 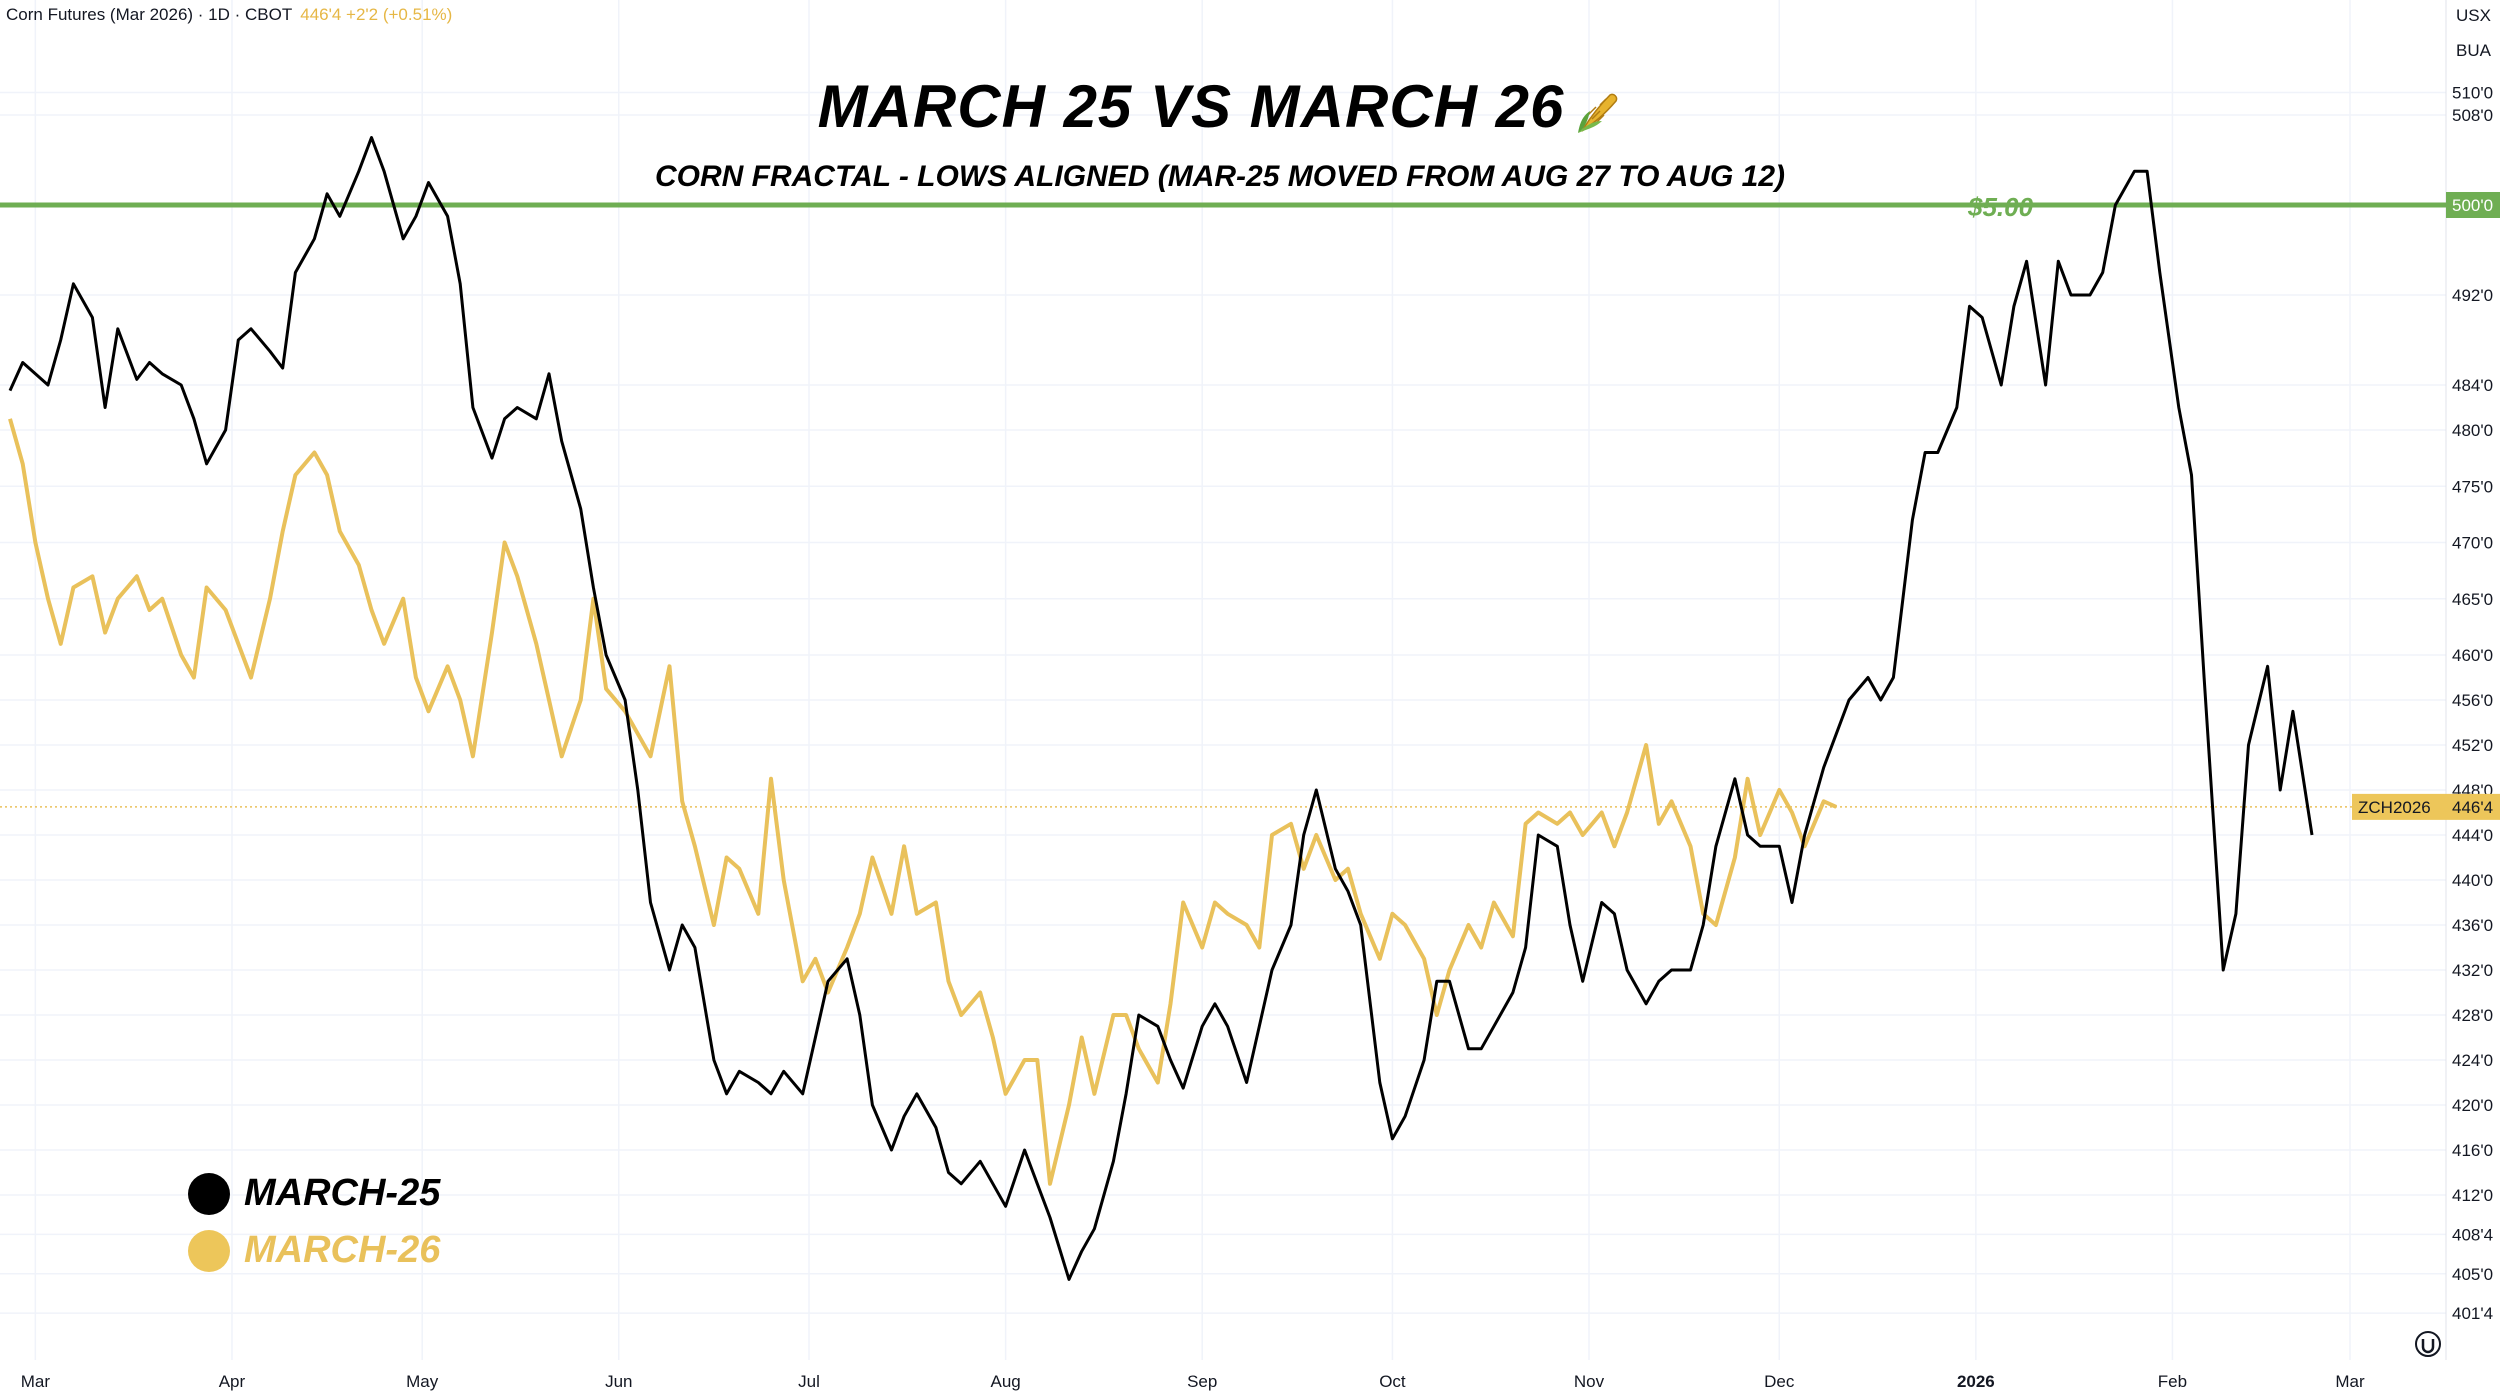 What do you see at coordinates (809, 1381) in the screenshot?
I see `x-tick-label: Jul` at bounding box center [809, 1381].